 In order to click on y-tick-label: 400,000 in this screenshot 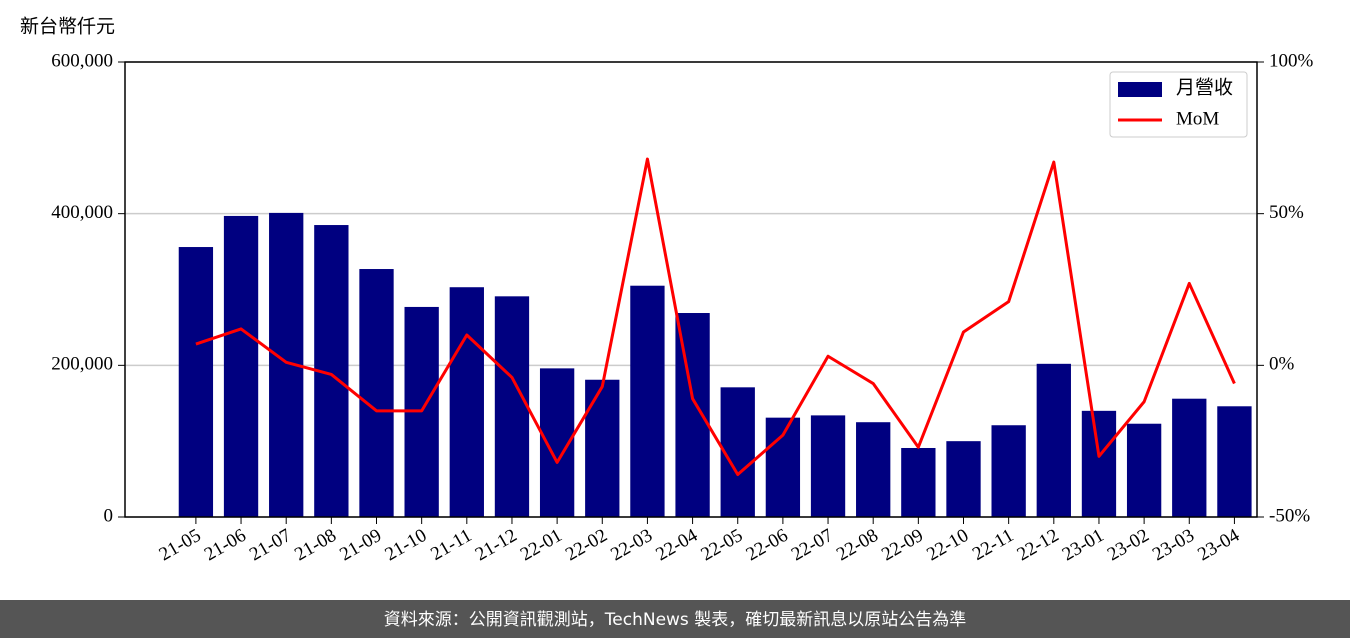, I will do `click(82, 212)`.